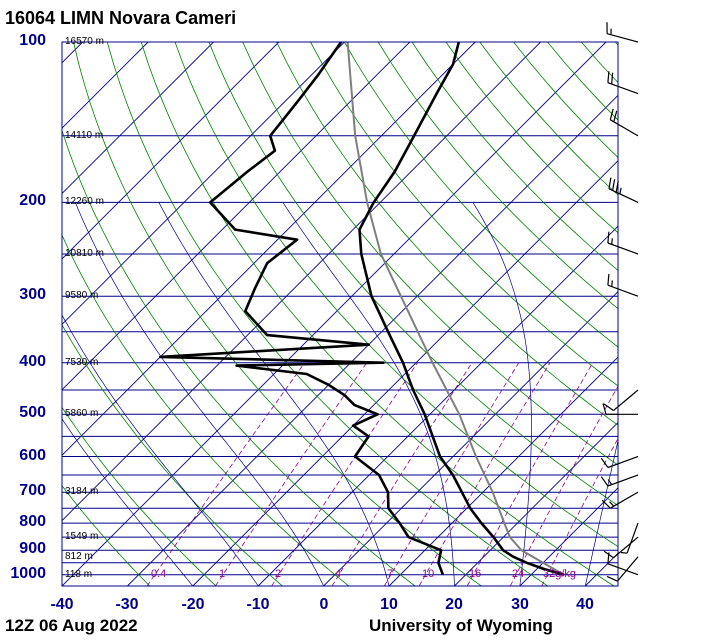 This screenshot has height=640, width=705. I want to click on mixing-ratio-label: 24, so click(518, 574).